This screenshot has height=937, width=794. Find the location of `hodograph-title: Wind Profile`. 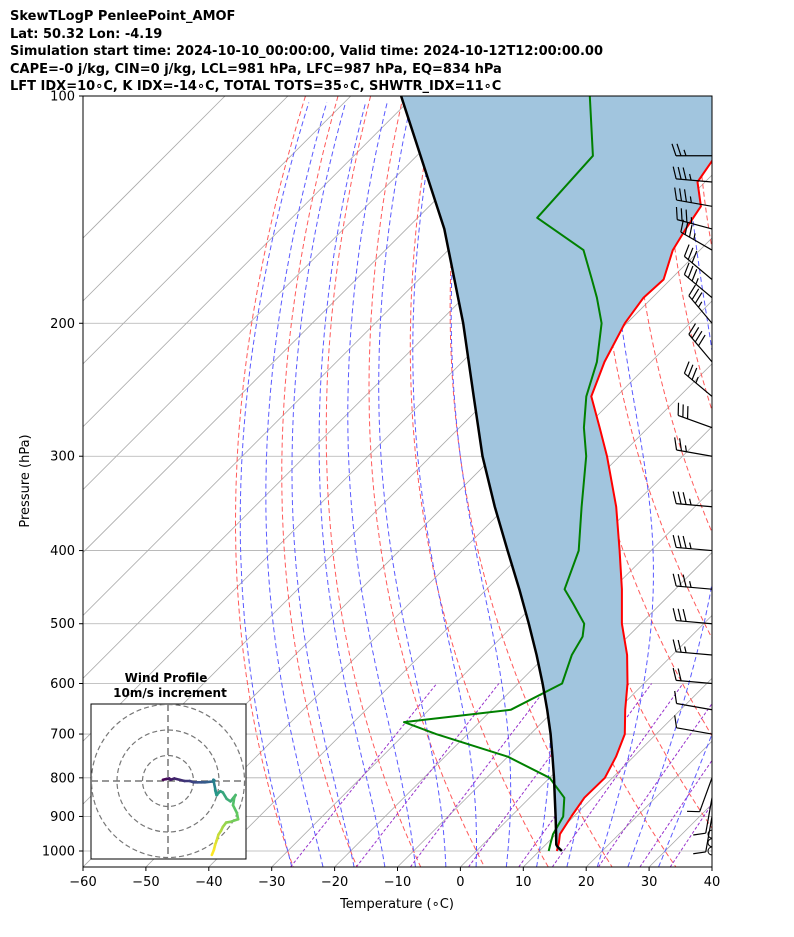

hodograph-title: Wind Profile is located at coordinates (166, 678).